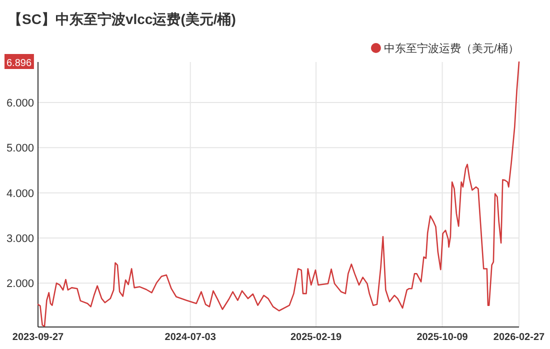 This screenshot has height=349, width=550. What do you see at coordinates (20, 284) in the screenshot?
I see `y-tick-label: 2.000` at bounding box center [20, 284].